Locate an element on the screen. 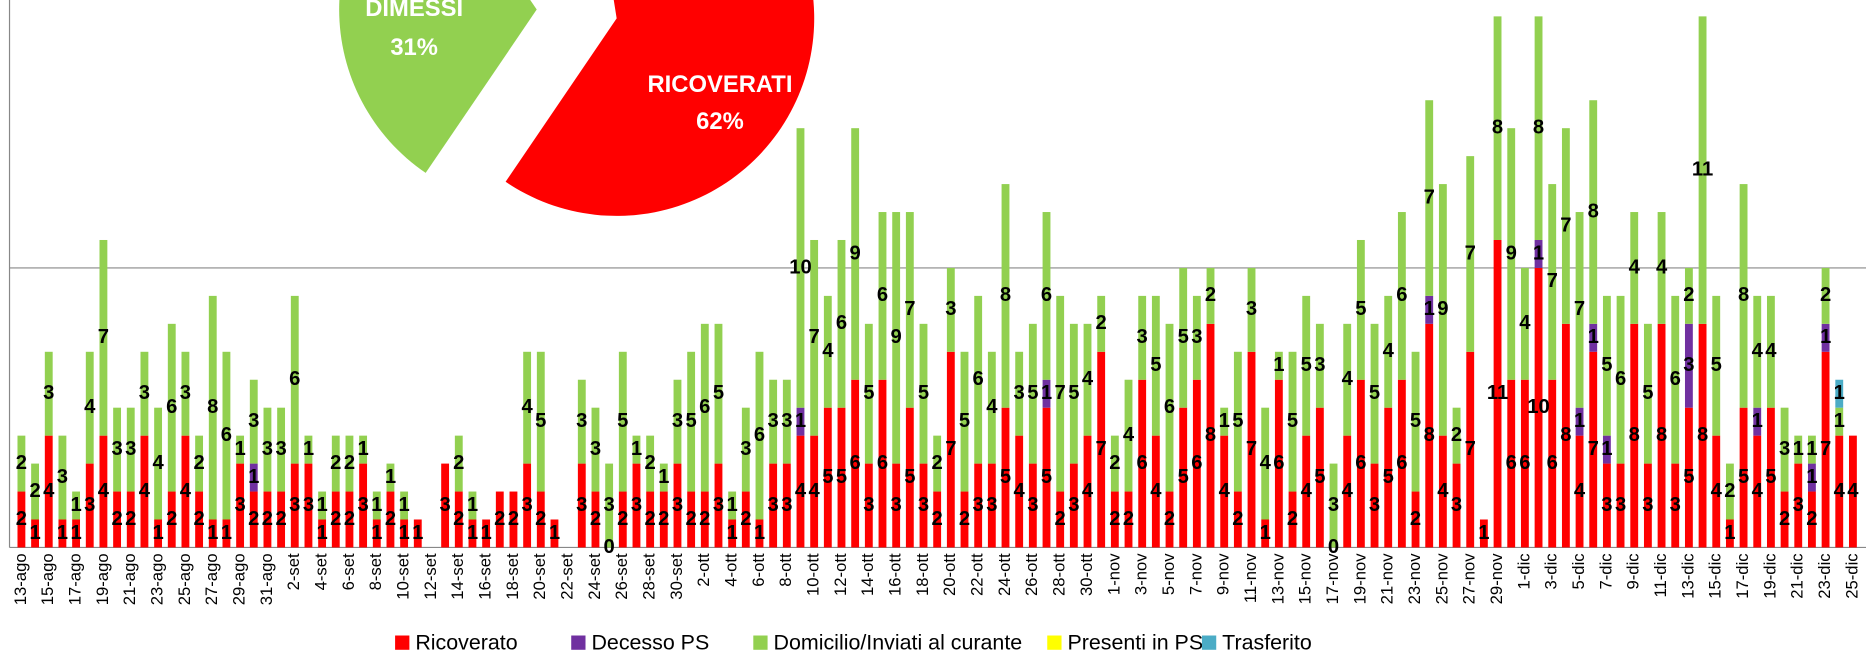 This screenshot has width=1866, height=651. legend-marker is located at coordinates (1054, 642).